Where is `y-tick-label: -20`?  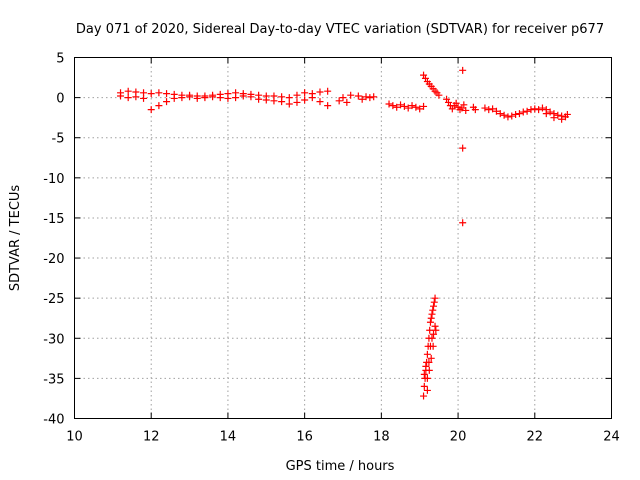
y-tick-label: -20 is located at coordinates (53, 259).